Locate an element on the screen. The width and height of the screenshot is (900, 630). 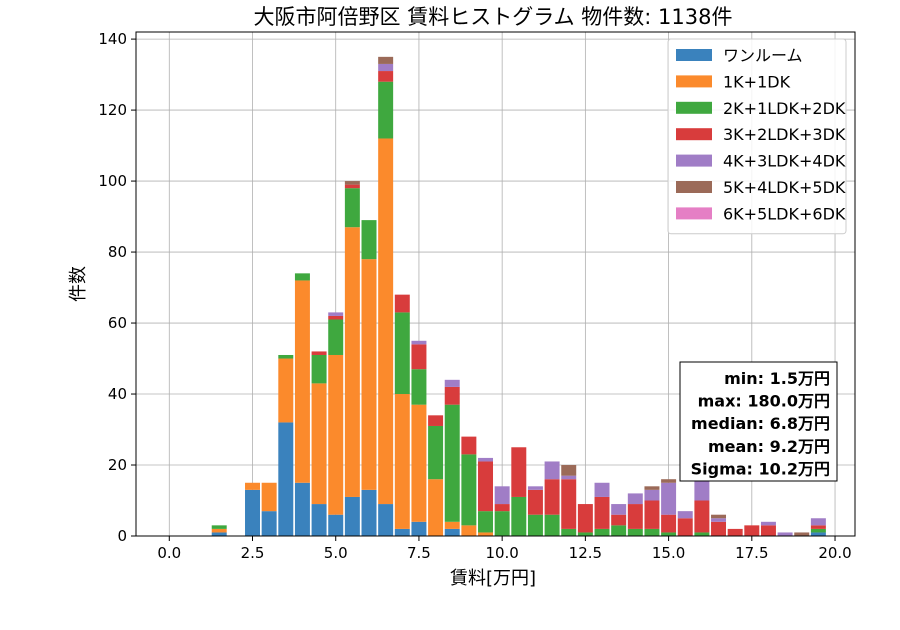
stats-line: mean: 9.2万円 is located at coordinates (769, 446).